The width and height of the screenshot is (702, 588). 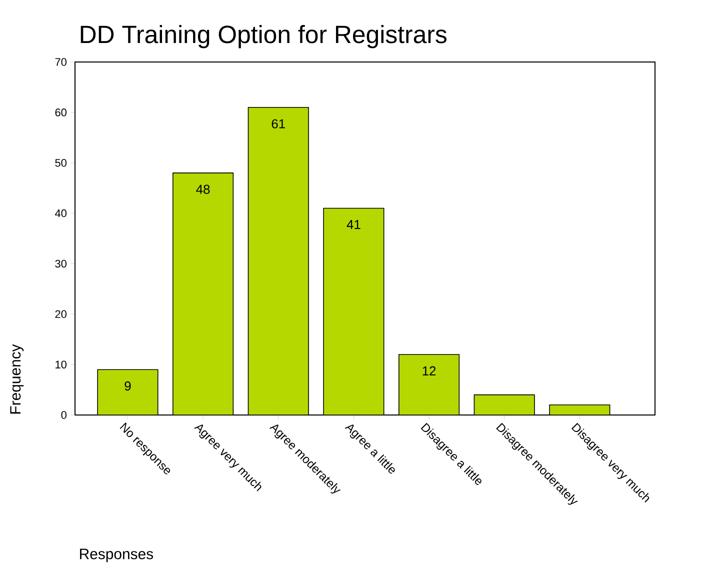 What do you see at coordinates (60, 213) in the screenshot?
I see `y-tick-label: 40` at bounding box center [60, 213].